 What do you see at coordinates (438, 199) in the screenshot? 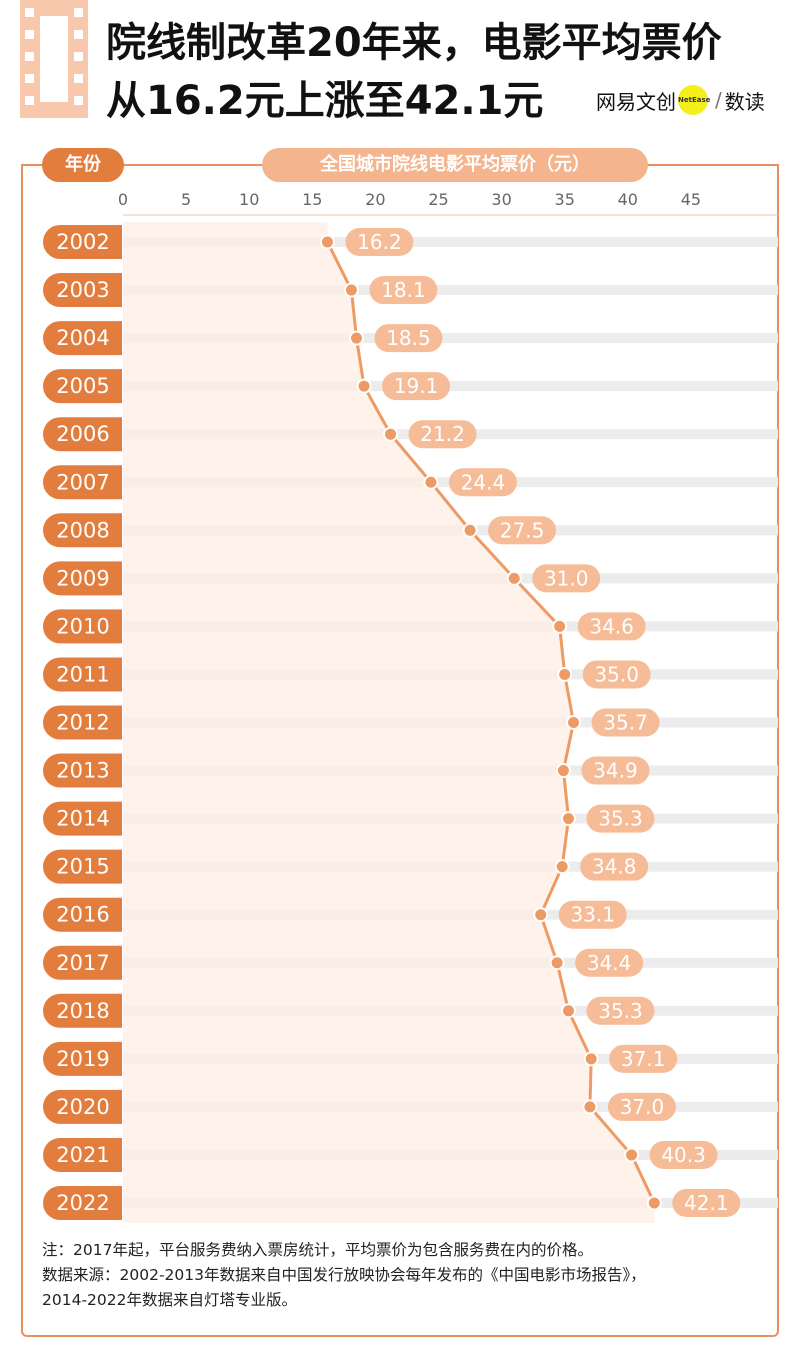
I see `x-tick-label: 25` at bounding box center [438, 199].